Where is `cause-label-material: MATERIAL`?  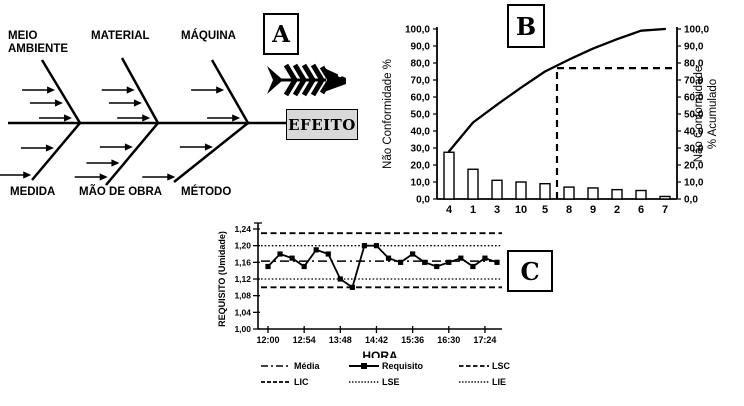 cause-label-material: MATERIAL is located at coordinates (120, 36).